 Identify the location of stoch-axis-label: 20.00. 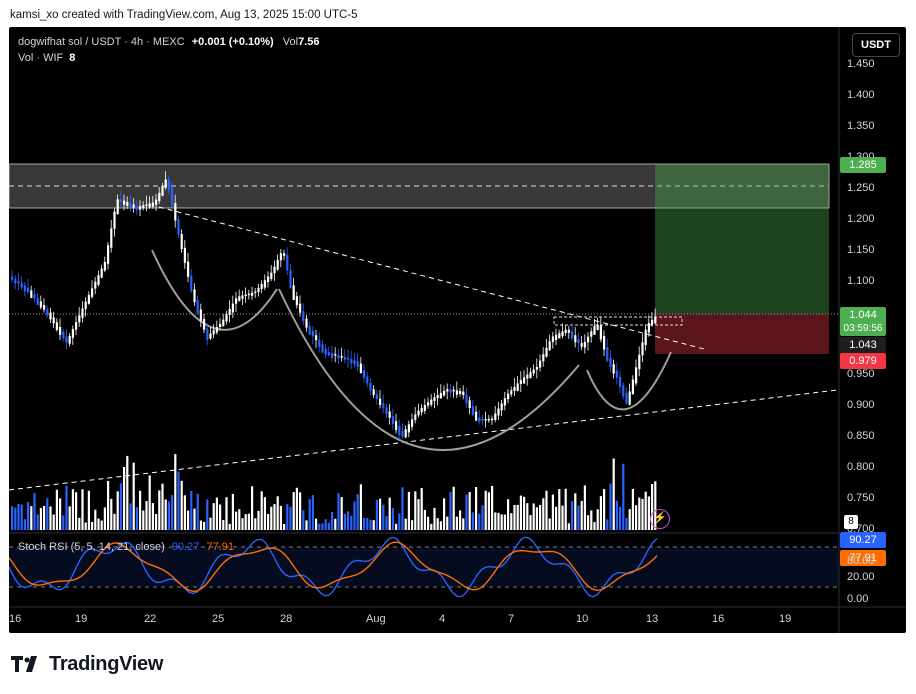
(861, 577).